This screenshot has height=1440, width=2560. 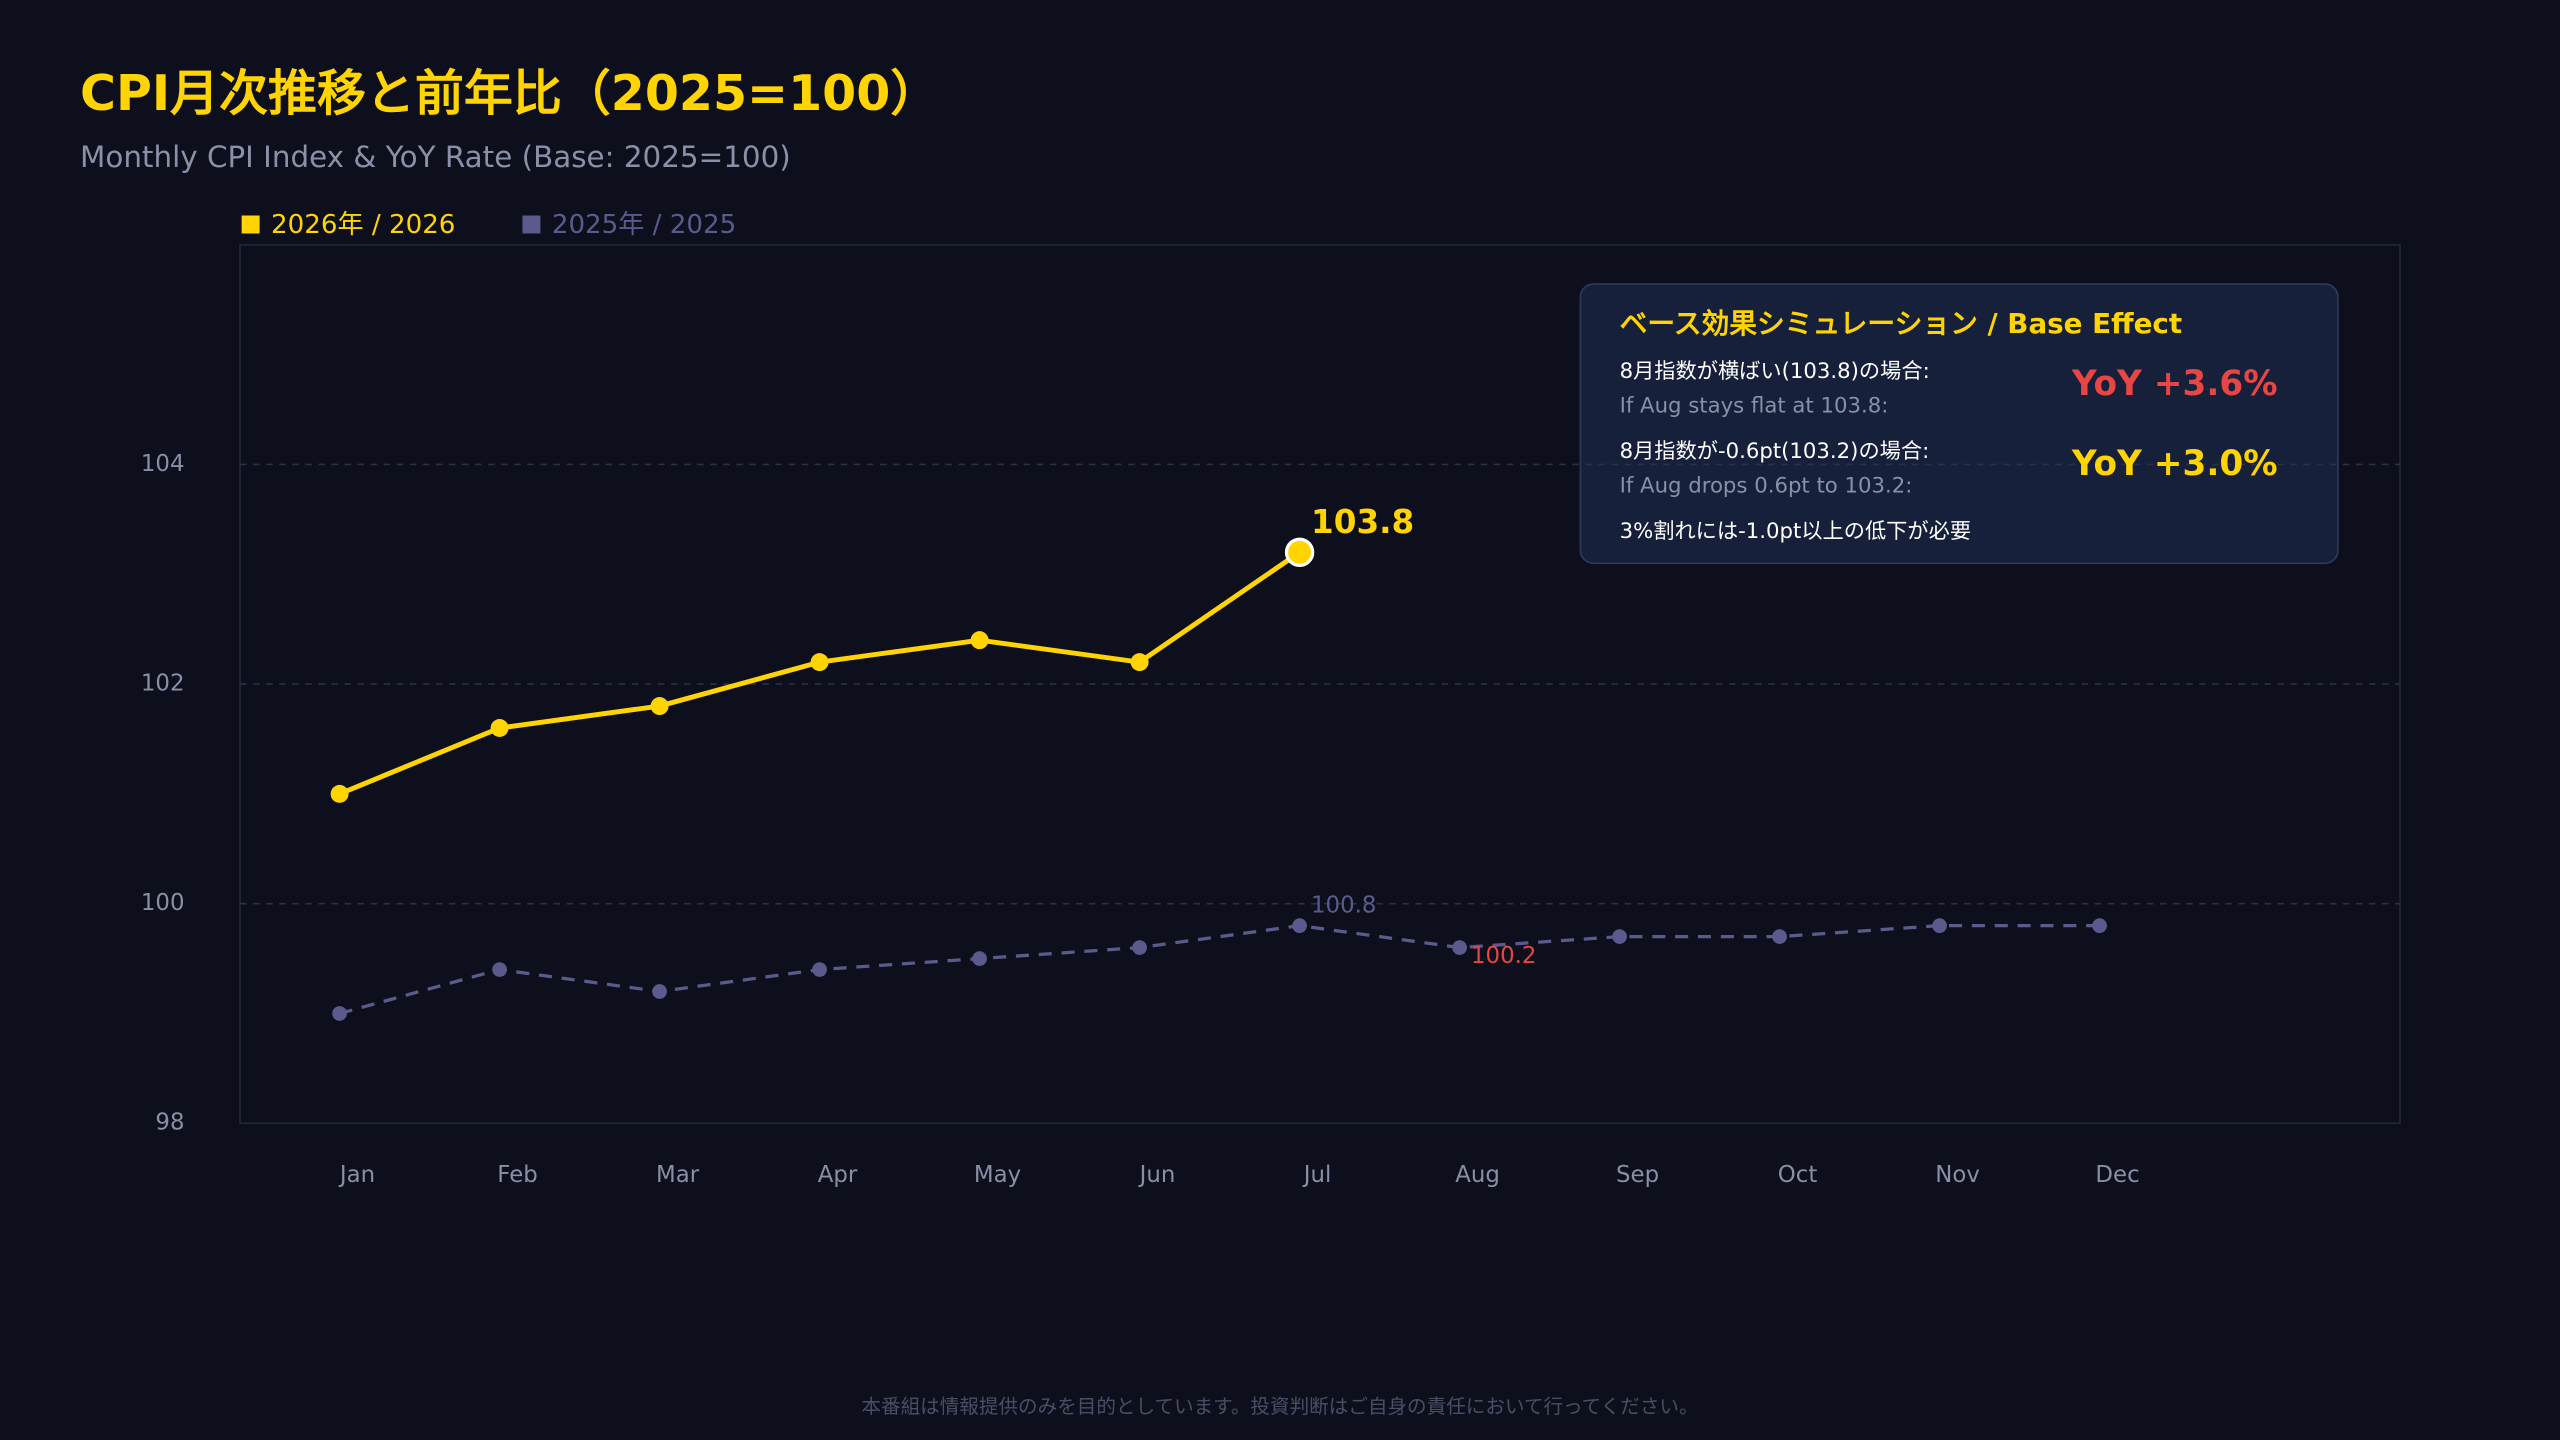 I want to click on x-tick-label: May, so click(x=997, y=1175).